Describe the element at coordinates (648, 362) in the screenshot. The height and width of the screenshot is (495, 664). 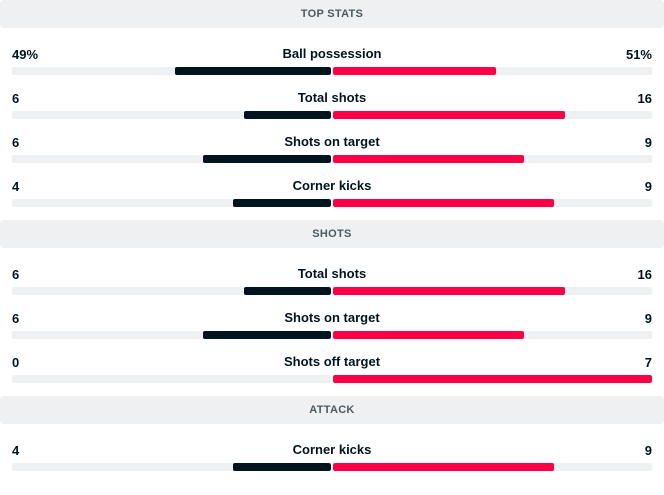
I see `away-value: 7` at that location.